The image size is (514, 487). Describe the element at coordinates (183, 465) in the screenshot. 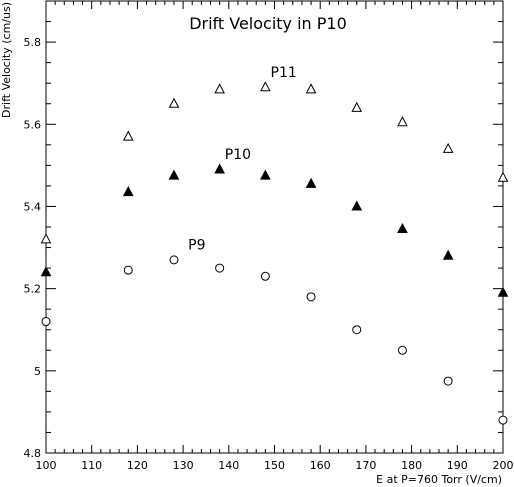

I see `x-tick-label: 130` at that location.